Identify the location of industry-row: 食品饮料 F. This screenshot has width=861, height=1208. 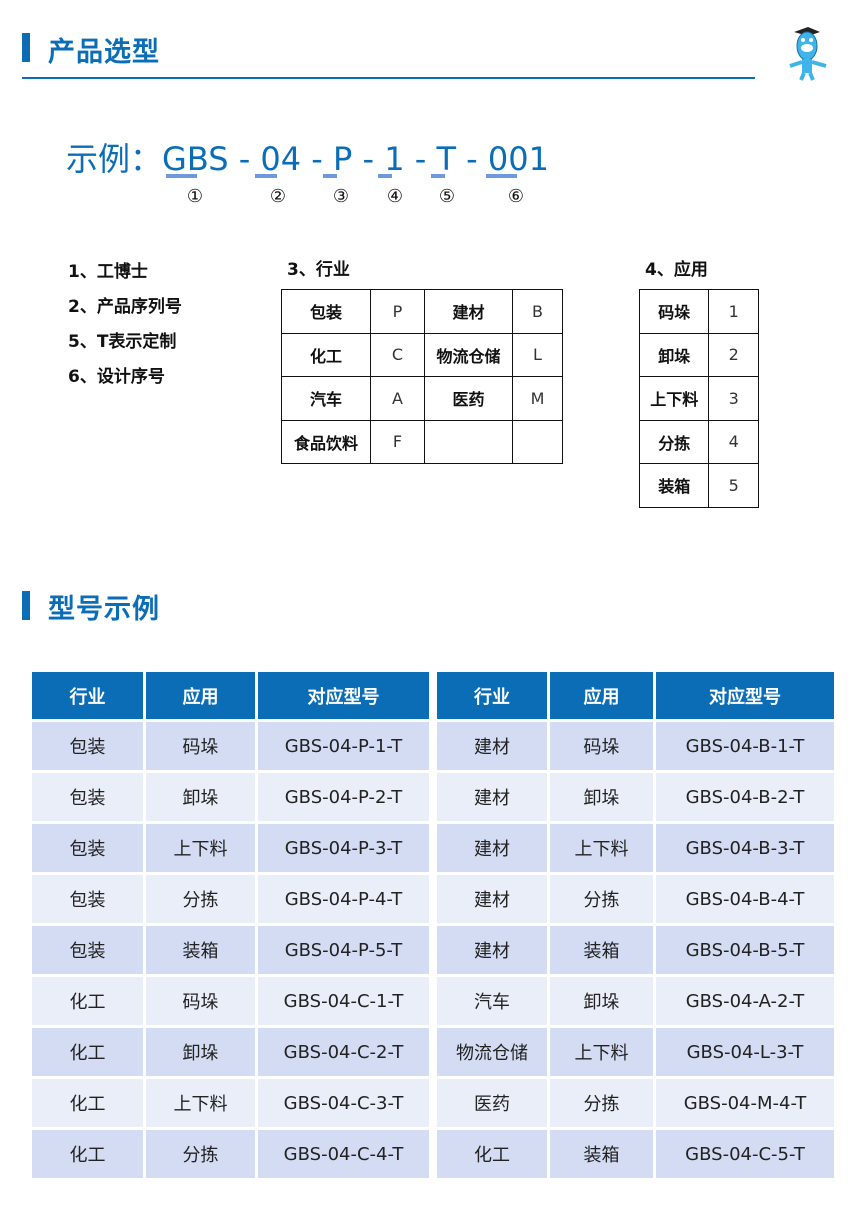
(422, 441).